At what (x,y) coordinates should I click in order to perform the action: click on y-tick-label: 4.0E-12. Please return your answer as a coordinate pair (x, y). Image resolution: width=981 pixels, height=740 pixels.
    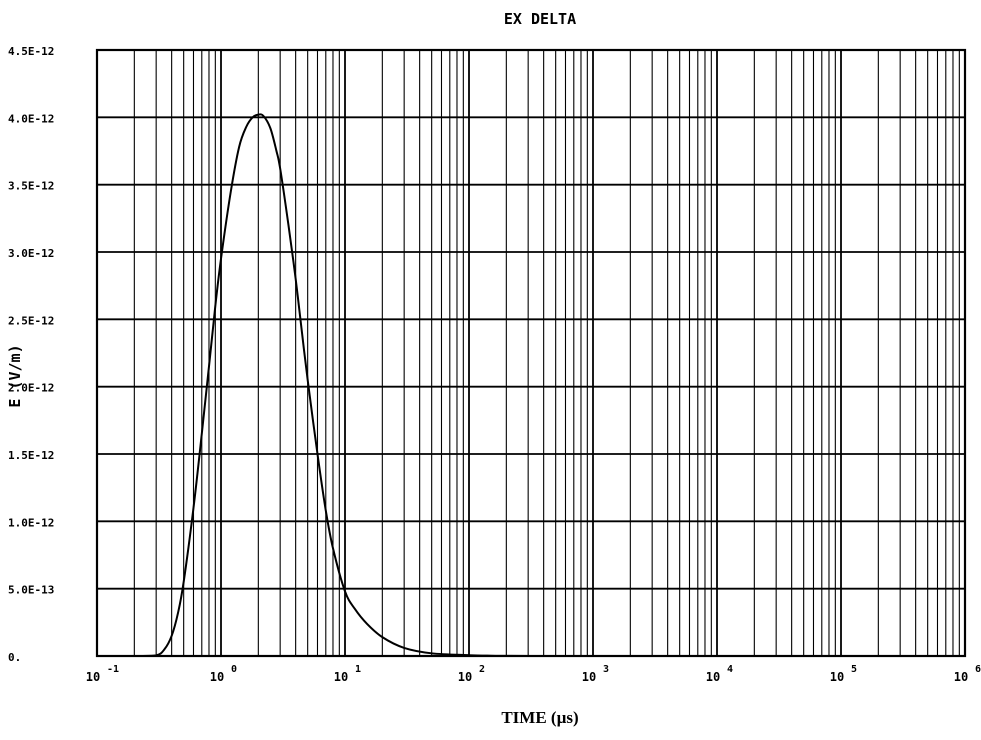
    Looking at the image, I should click on (31, 118).